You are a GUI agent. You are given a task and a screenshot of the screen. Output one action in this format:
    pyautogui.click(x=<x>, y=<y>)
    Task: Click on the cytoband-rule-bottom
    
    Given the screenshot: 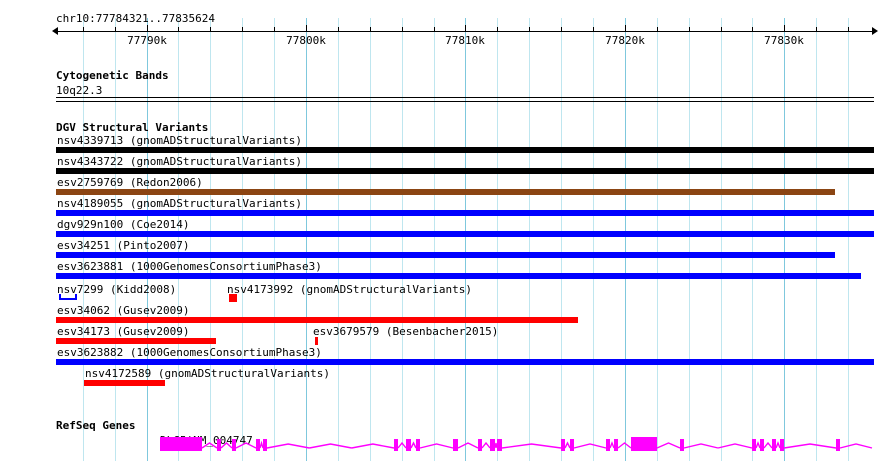 What is the action you would take?
    pyautogui.click(x=465, y=101)
    